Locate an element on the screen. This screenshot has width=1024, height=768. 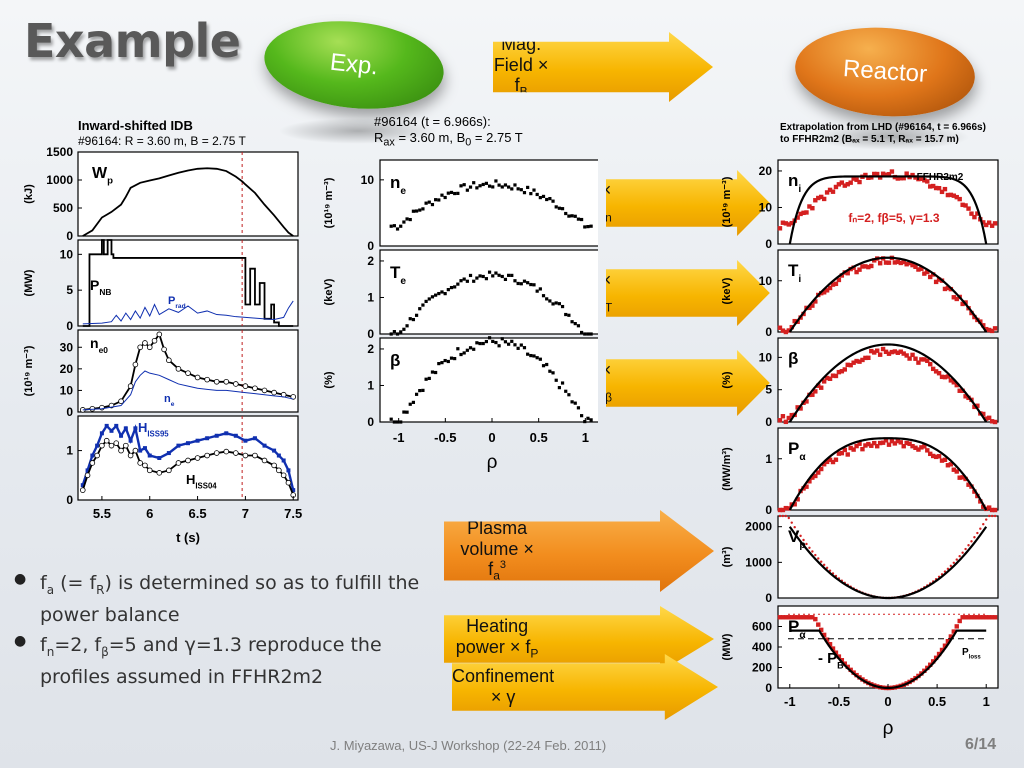
x-tick-label: 0.5 is located at coordinates (539, 437).